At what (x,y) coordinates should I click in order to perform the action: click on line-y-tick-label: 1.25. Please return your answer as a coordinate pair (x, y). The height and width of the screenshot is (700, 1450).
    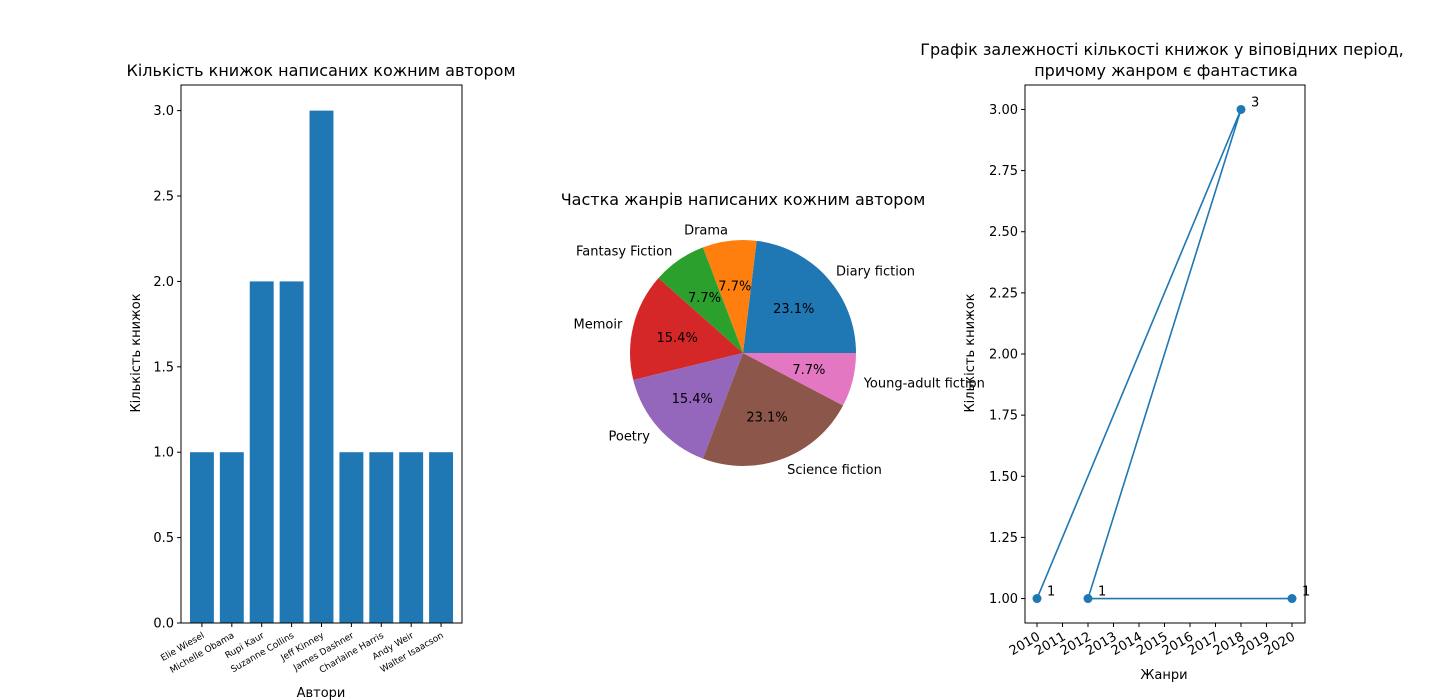
    Looking at the image, I should click on (1003, 538).